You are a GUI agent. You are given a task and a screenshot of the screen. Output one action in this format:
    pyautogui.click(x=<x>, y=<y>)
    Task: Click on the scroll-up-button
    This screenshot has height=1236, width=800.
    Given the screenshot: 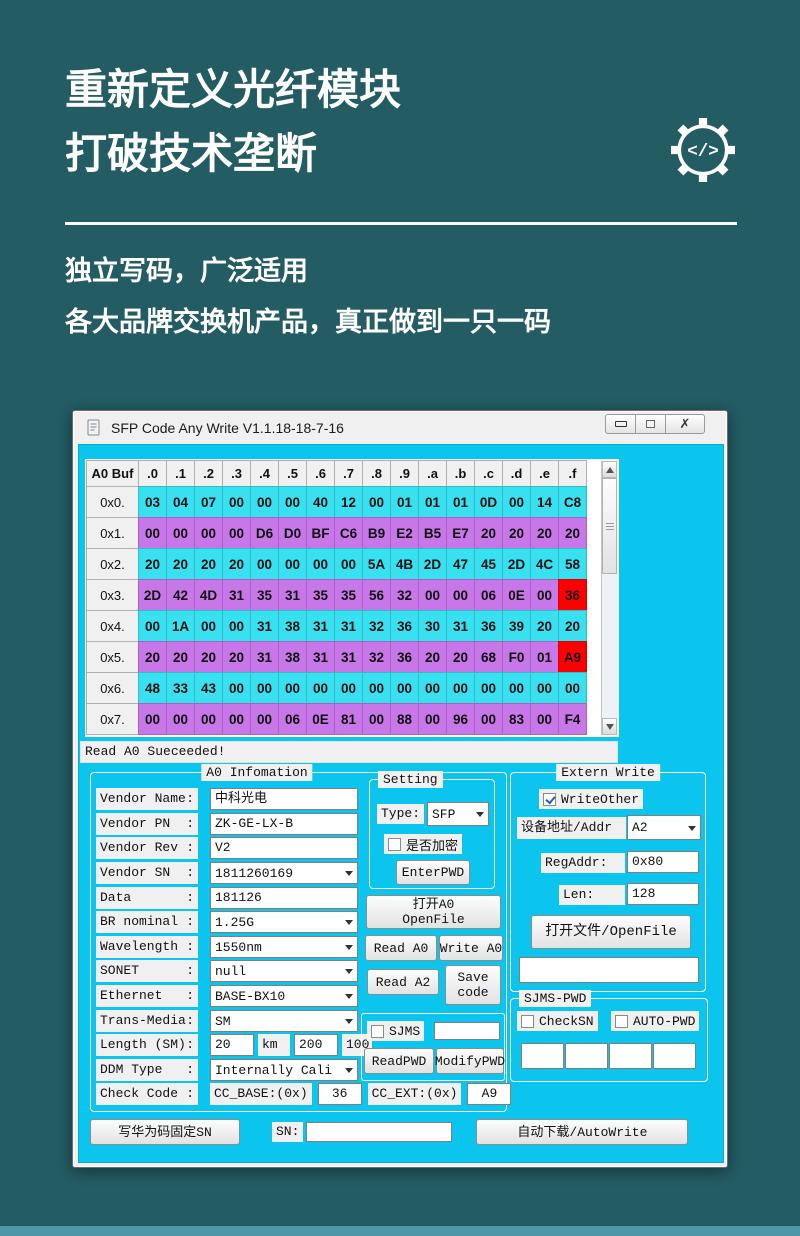 What is the action you would take?
    pyautogui.click(x=610, y=469)
    